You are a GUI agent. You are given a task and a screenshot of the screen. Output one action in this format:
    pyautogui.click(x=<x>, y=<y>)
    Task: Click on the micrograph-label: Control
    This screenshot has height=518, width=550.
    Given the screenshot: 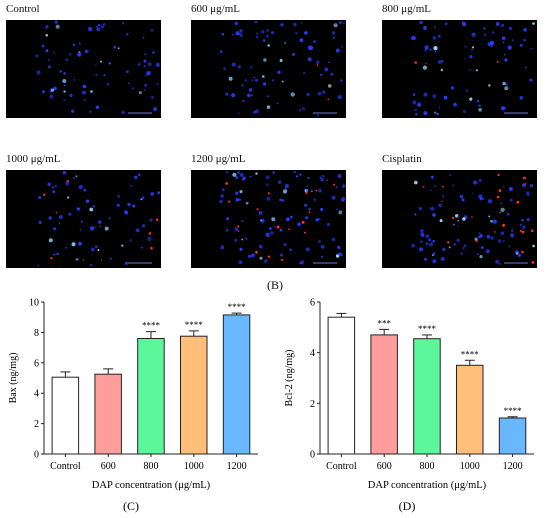 What is the action you would take?
    pyautogui.click(x=23, y=9)
    